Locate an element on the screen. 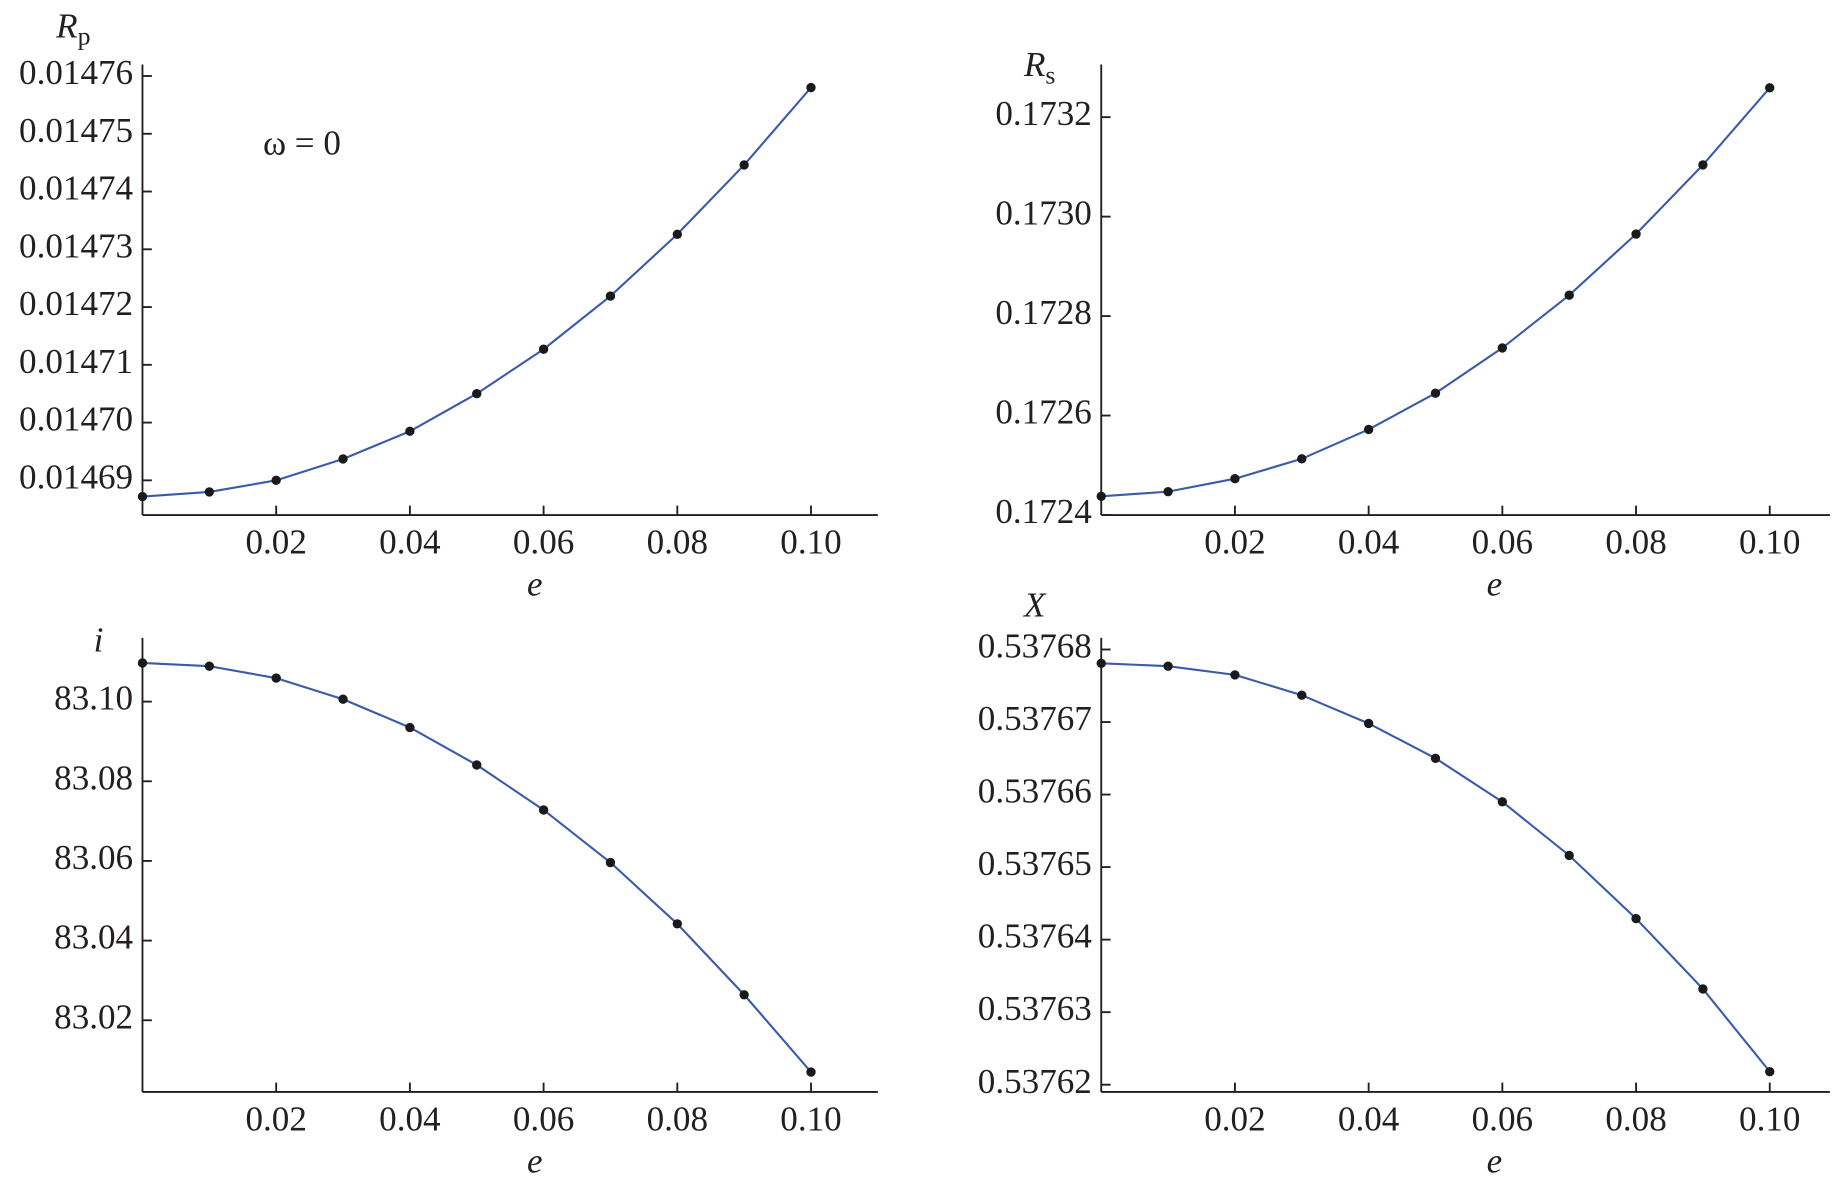 The image size is (1835, 1188). y-tick-label: 83.10 is located at coordinates (93, 698).